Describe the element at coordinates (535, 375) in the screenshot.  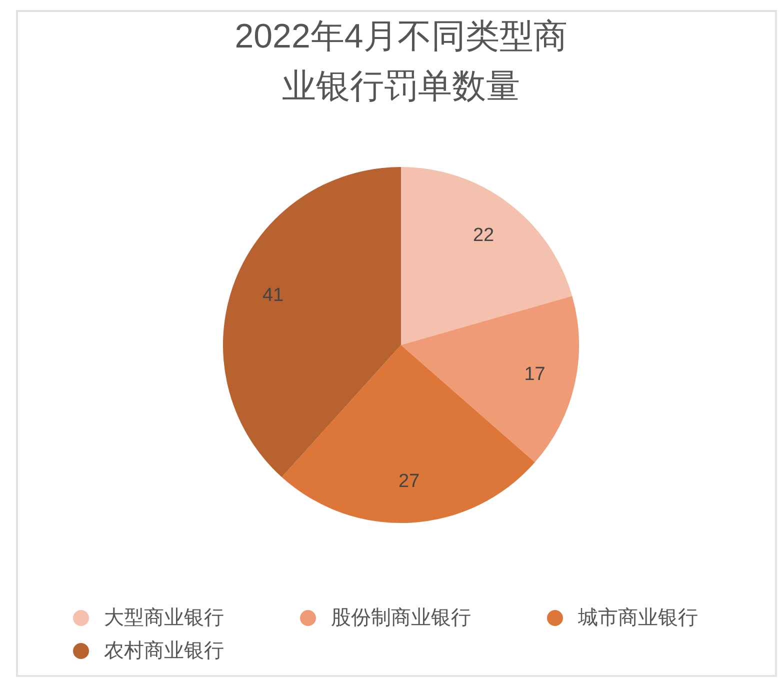
I see `data-label: 17` at that location.